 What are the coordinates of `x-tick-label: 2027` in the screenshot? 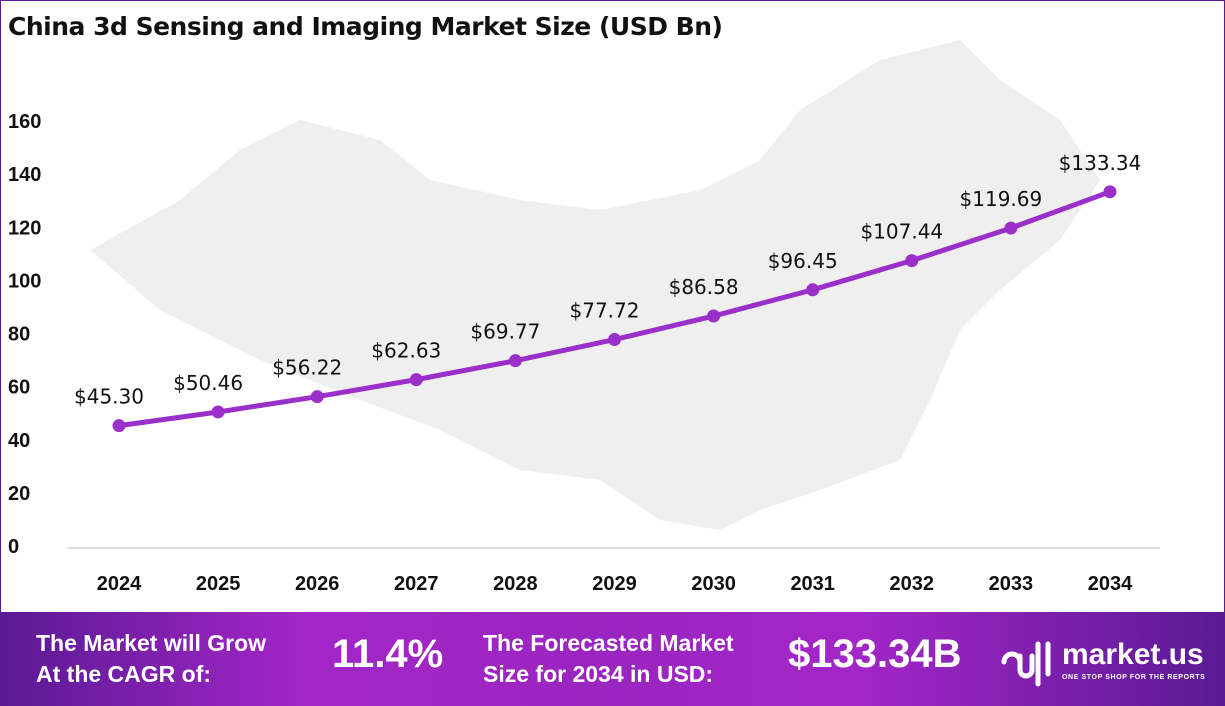 It's located at (416, 584).